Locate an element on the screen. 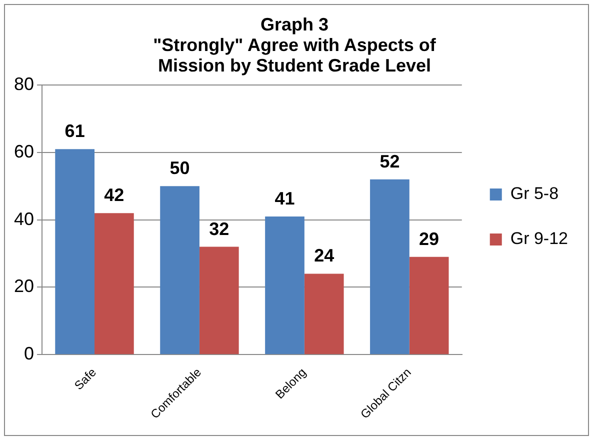  data-label: 61 is located at coordinates (74, 131).